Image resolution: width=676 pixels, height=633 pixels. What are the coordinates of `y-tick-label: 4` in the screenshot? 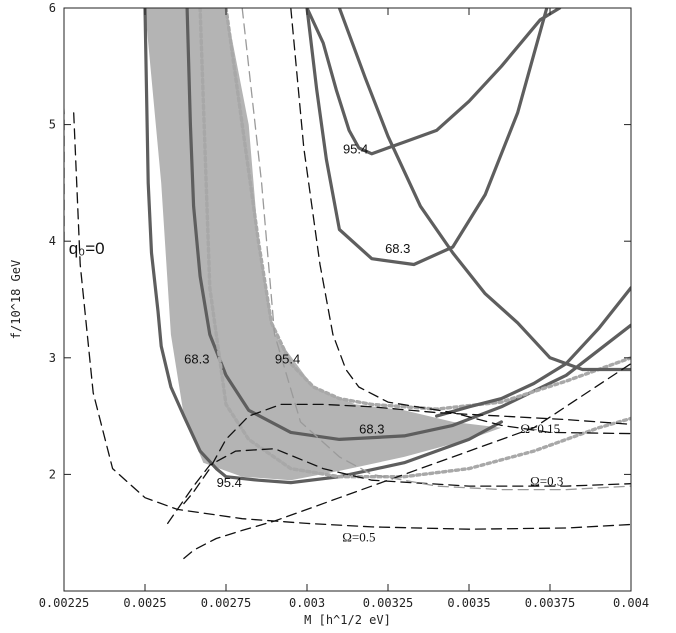 It's located at (52, 241).